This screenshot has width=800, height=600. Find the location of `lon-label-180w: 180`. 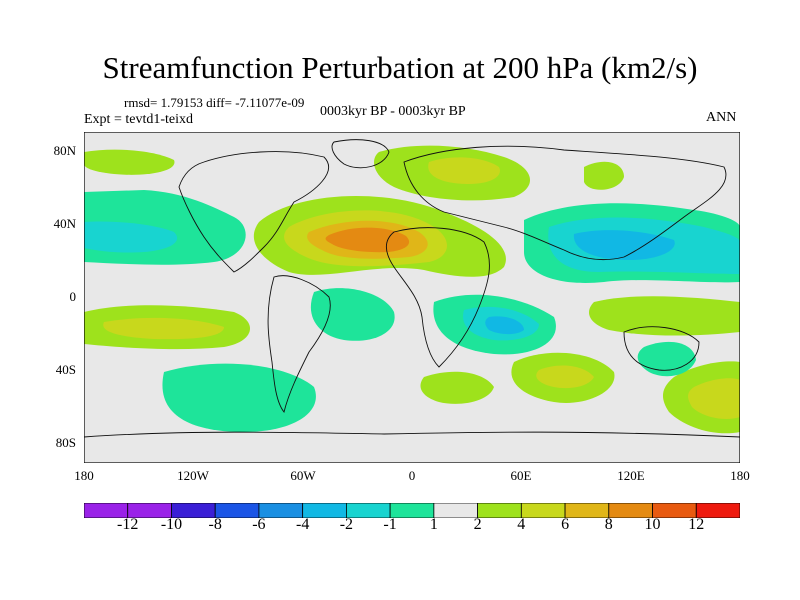

lon-label-180w: 180 is located at coordinates (84, 475).